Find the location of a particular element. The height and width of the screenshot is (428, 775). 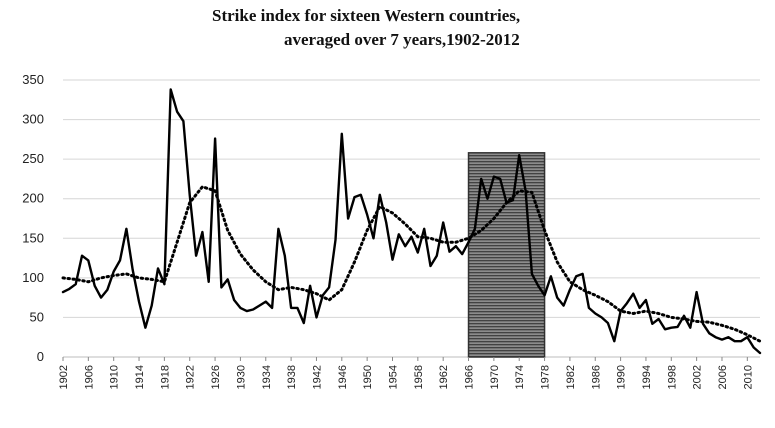

x-tick-label: 1930 is located at coordinates (241, 377).